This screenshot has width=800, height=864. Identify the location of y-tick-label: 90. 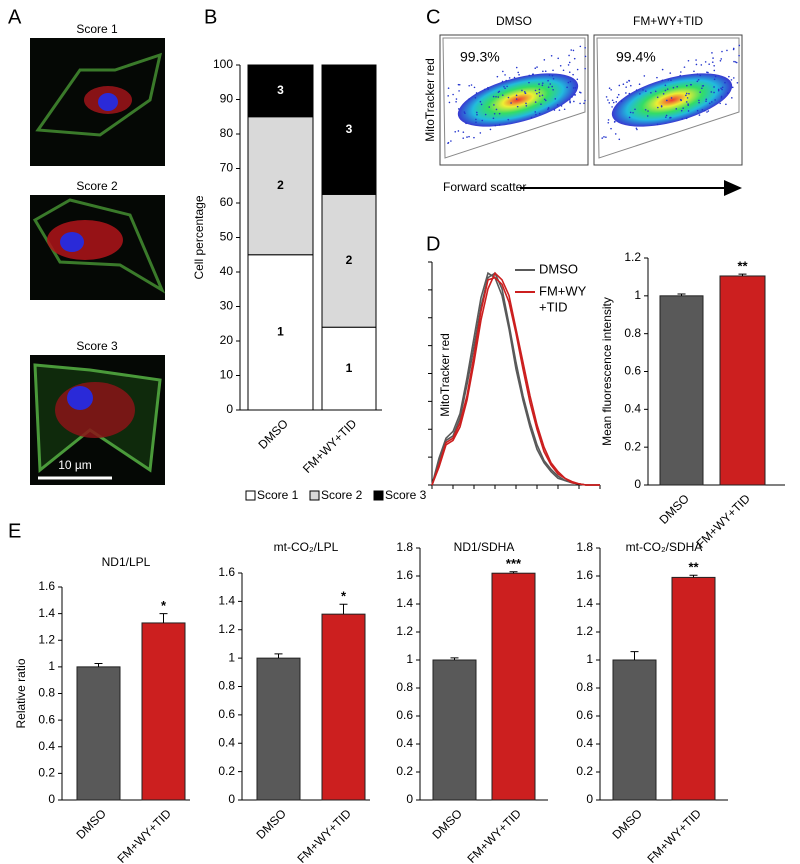
(227, 99).